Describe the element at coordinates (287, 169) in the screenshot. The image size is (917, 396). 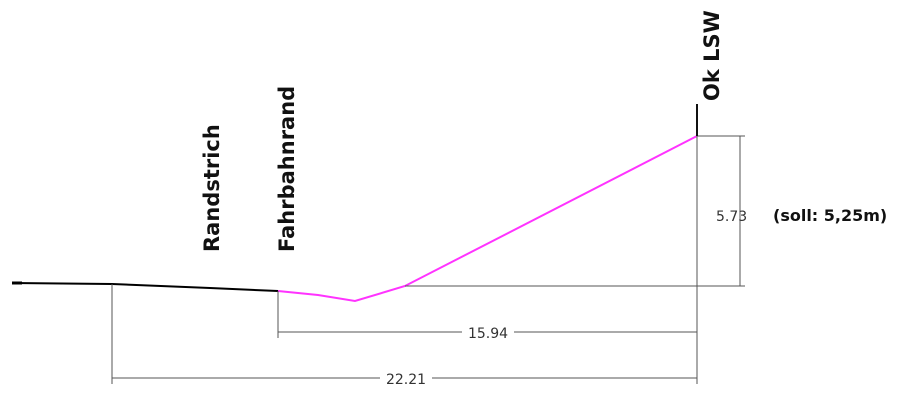
I see `label-fahrbahnrand: Fahrbahnrand` at that location.